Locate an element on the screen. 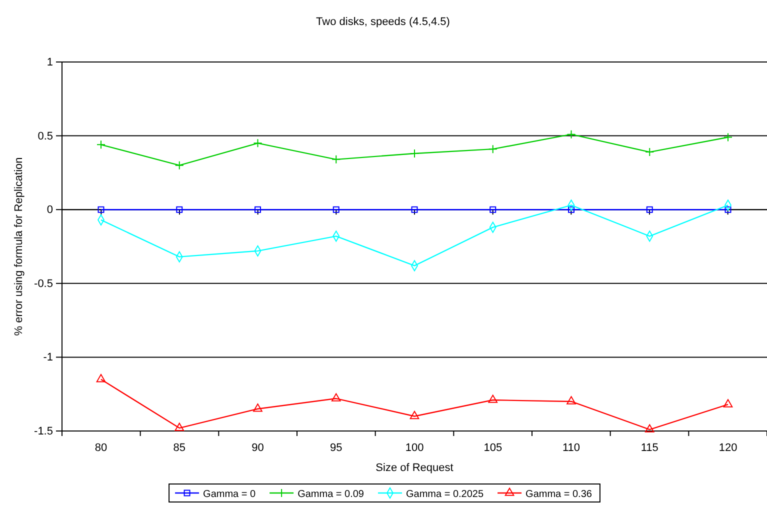 The height and width of the screenshot is (512, 767). x-tick-label: 90 is located at coordinates (258, 448).